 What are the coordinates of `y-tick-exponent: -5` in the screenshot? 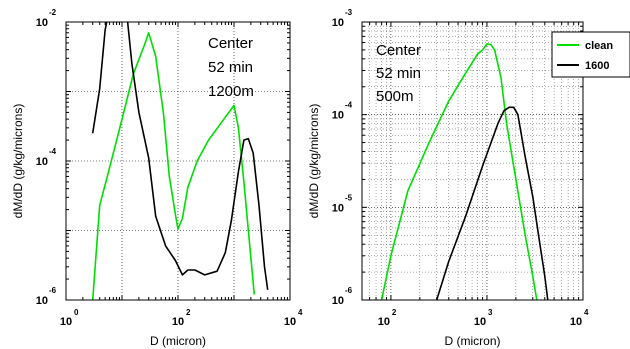 It's located at (349, 197).